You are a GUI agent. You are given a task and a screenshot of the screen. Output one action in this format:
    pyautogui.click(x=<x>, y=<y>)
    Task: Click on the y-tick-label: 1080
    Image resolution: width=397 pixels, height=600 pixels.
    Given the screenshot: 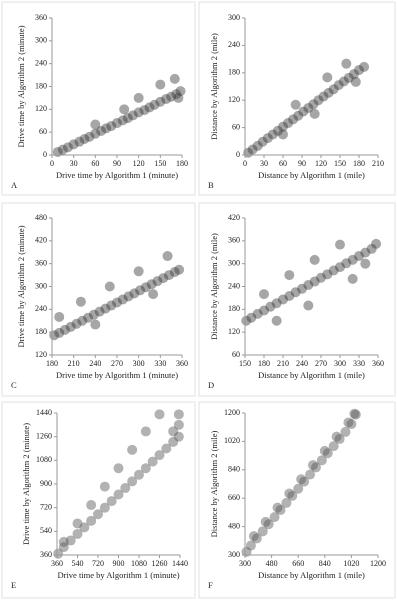 What is the action you would take?
    pyautogui.click(x=44, y=459)
    